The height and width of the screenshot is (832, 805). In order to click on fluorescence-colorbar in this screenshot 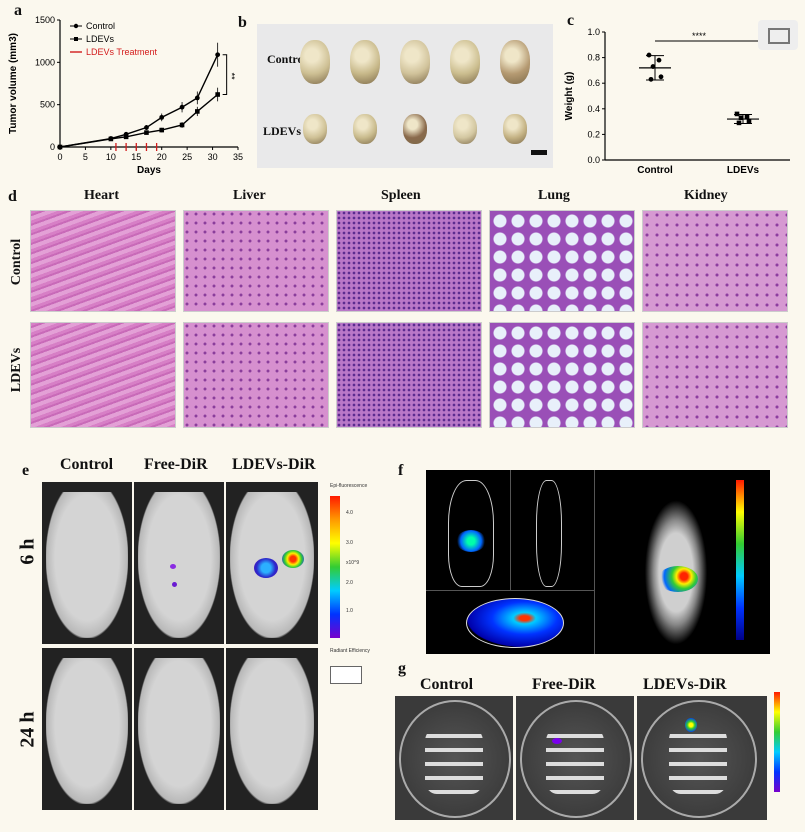, I will do `click(335, 567)`.